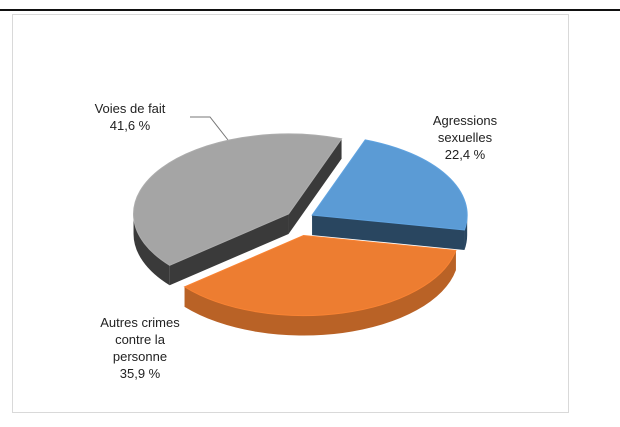  I want to click on category-label: Autres crimes contre la personne, so click(140, 339).